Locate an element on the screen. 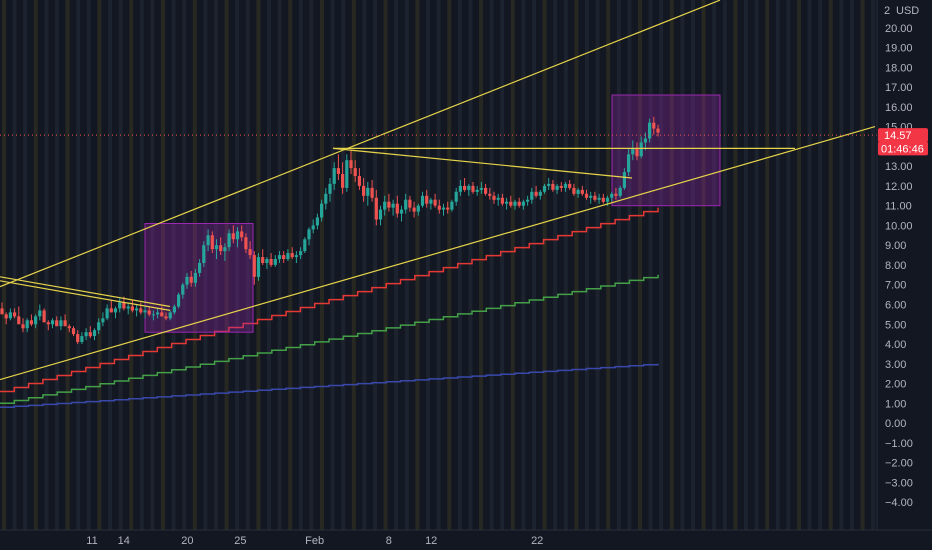 Image resolution: width=932 pixels, height=550 pixels. currency-selector: 2 USD is located at coordinates (901, 11).